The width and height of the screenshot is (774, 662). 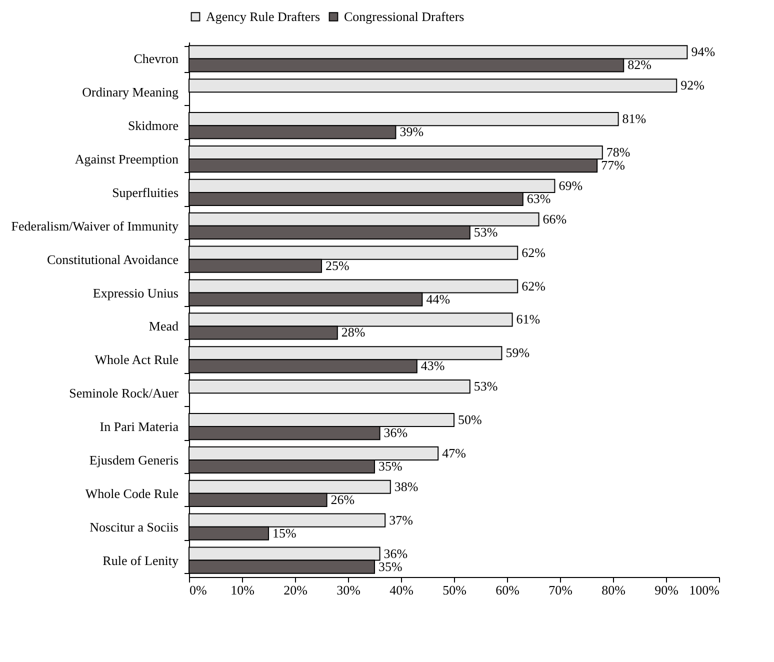 What do you see at coordinates (508, 590) in the screenshot?
I see `x-tick-label: 60%` at bounding box center [508, 590].